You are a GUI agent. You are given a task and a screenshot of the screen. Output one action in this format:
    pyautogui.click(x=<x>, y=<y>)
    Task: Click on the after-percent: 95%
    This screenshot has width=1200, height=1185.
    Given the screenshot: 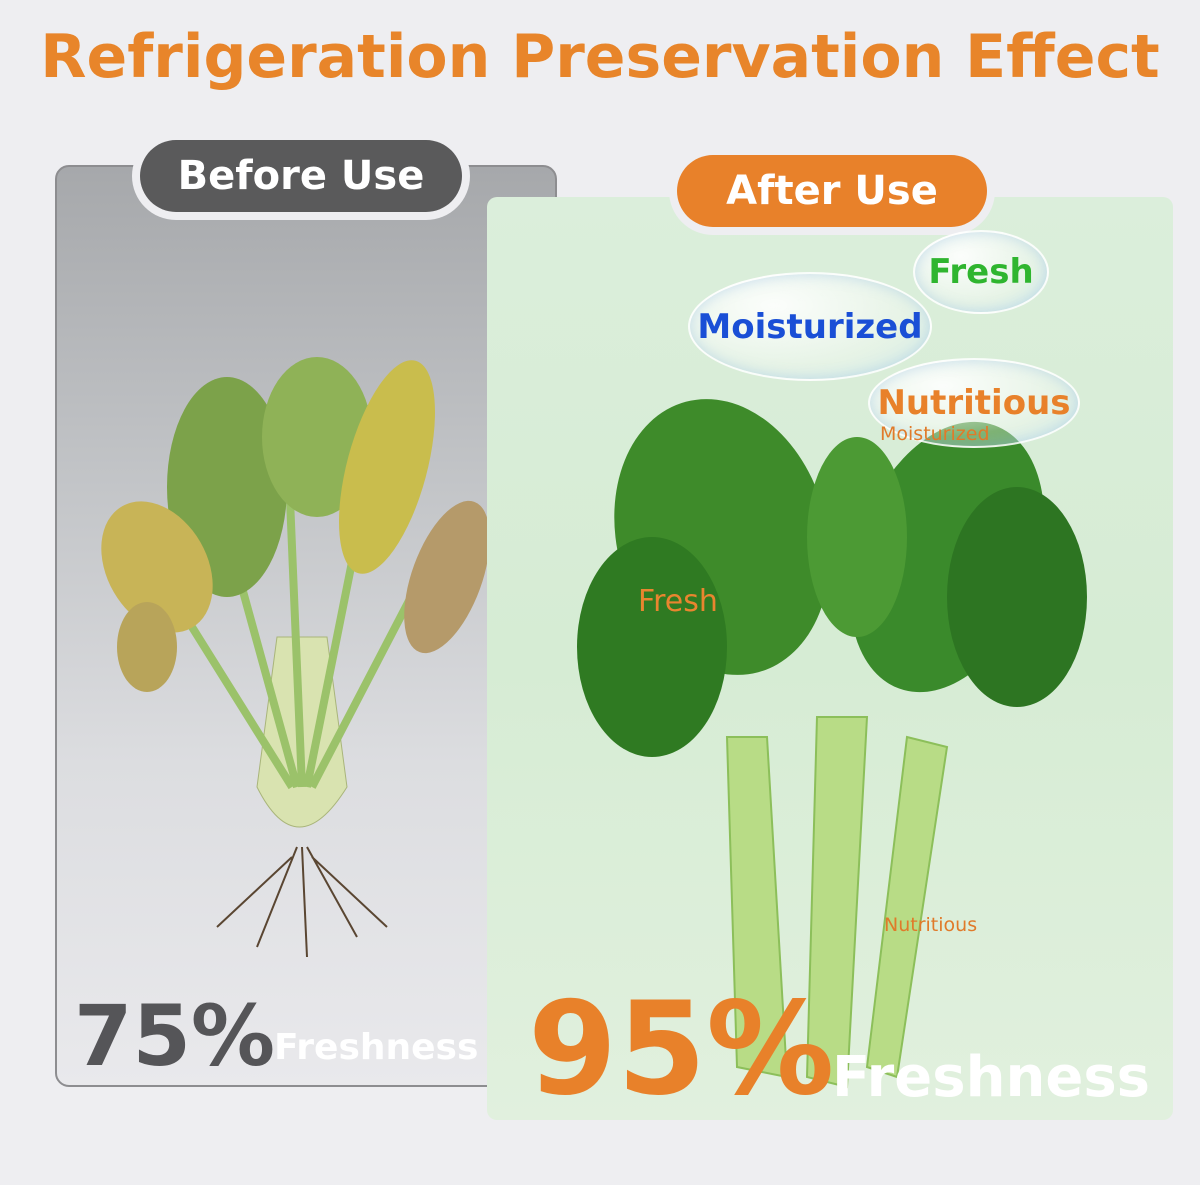 What is the action you would take?
    pyautogui.click(x=681, y=1049)
    